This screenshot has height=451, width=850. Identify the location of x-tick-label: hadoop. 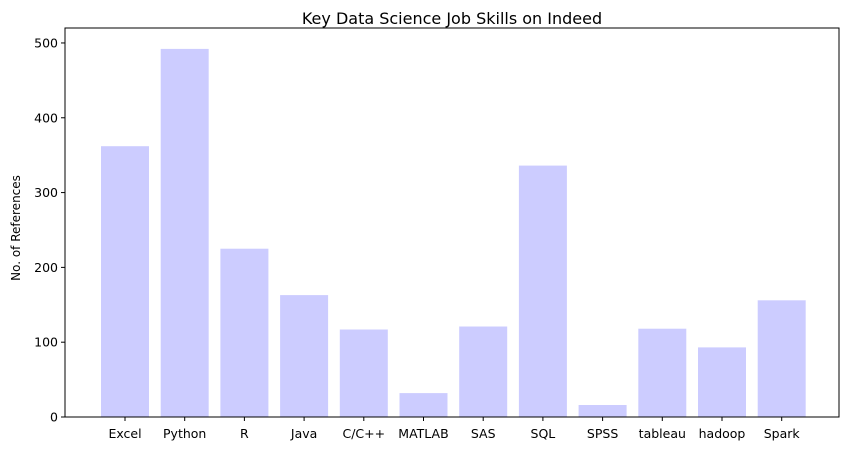
(722, 433).